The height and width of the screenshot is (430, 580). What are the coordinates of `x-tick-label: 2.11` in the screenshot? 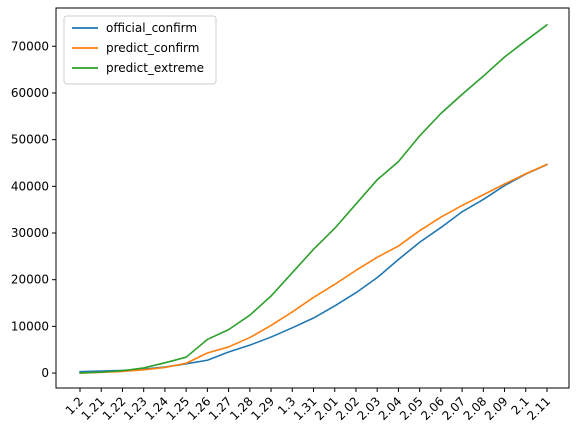 It's located at (538, 408).